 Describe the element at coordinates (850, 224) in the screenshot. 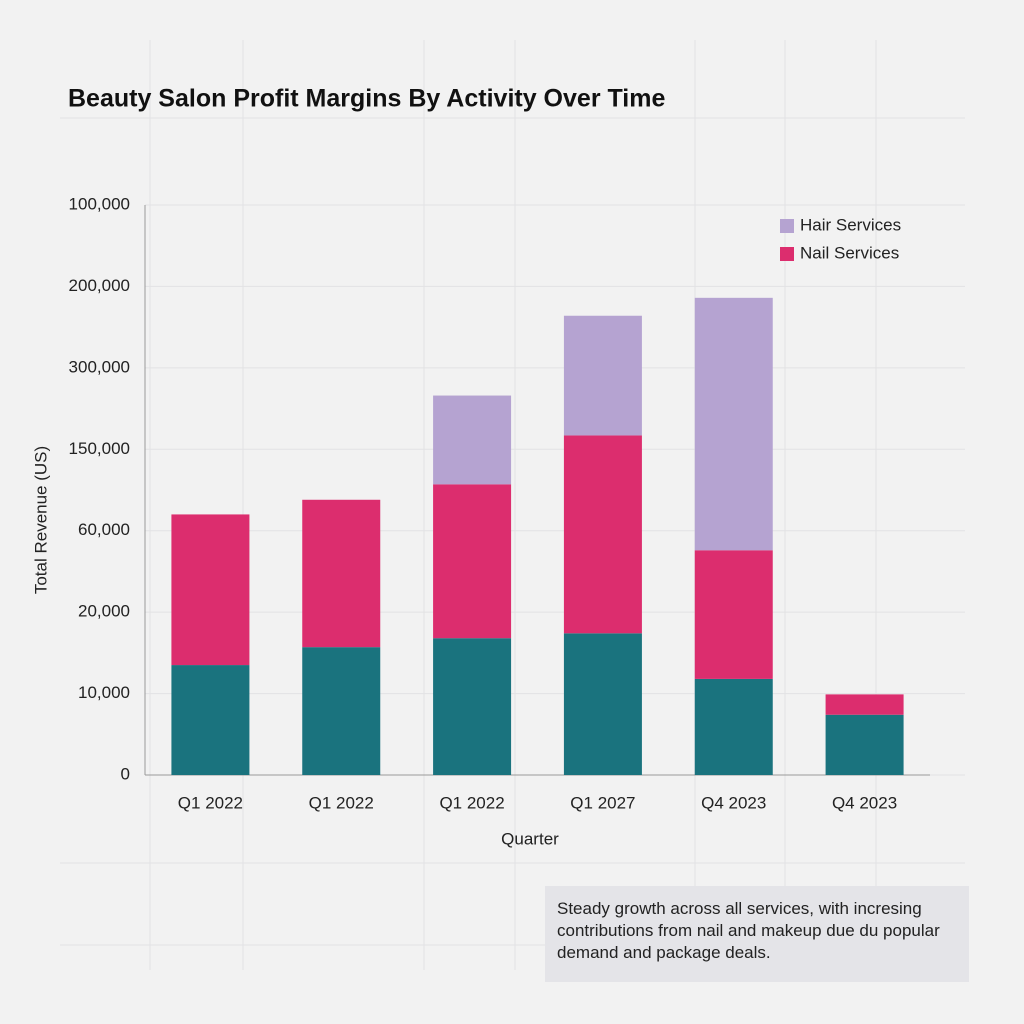

I see `legend-label: Hair Services` at that location.